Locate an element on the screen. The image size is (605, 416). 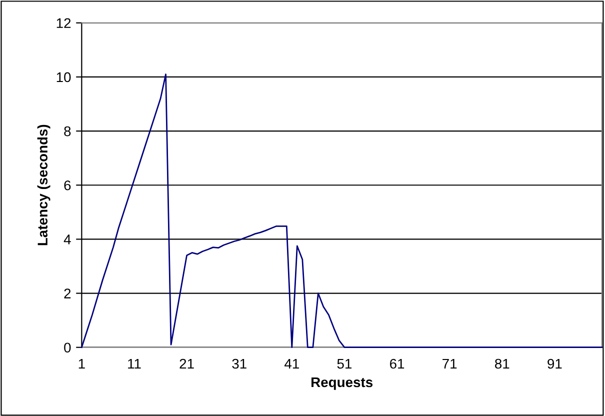
x-axis-title: Requests is located at coordinates (342, 383).